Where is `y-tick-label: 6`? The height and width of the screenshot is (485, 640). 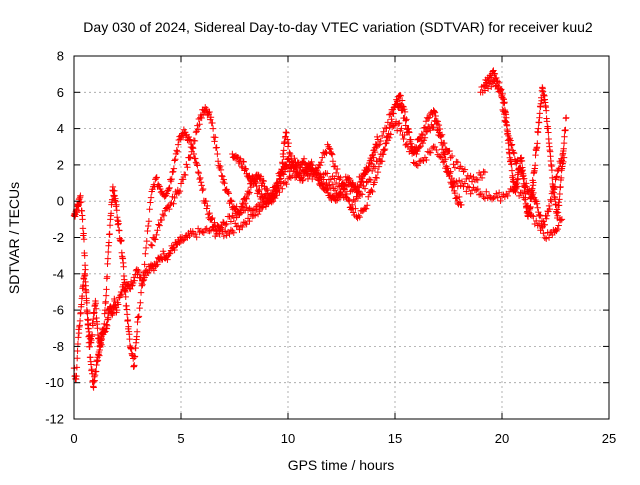
y-tick-label: 6 is located at coordinates (60, 92).